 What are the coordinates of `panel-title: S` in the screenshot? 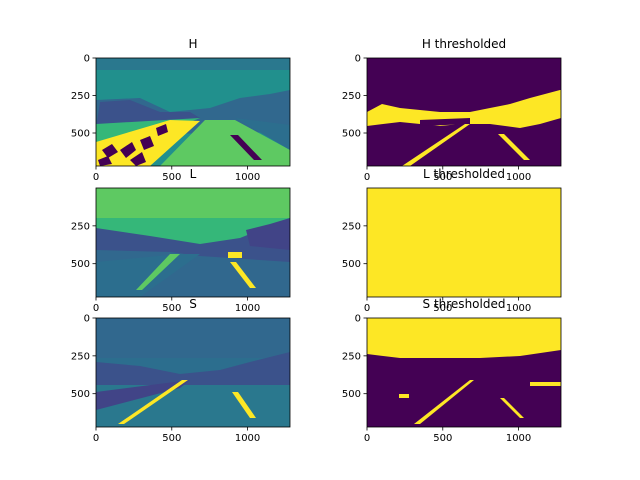 It's located at (193, 304).